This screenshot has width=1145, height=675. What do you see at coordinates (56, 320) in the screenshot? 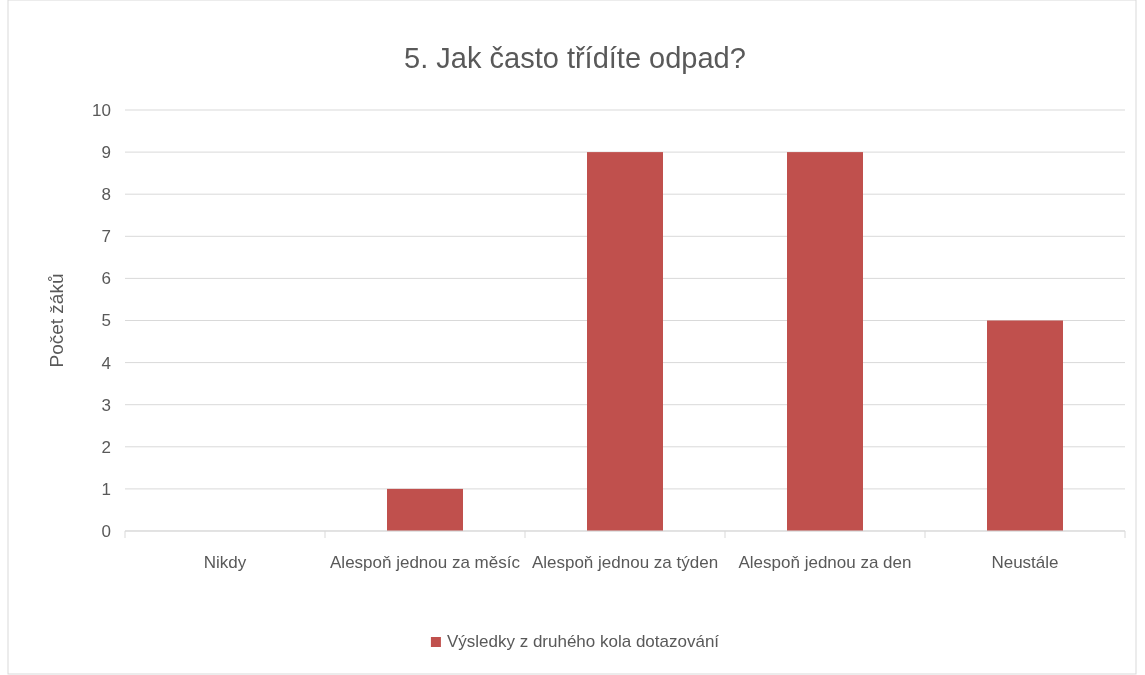
I see `y-axis-title: Počet žáků` at bounding box center [56, 320].